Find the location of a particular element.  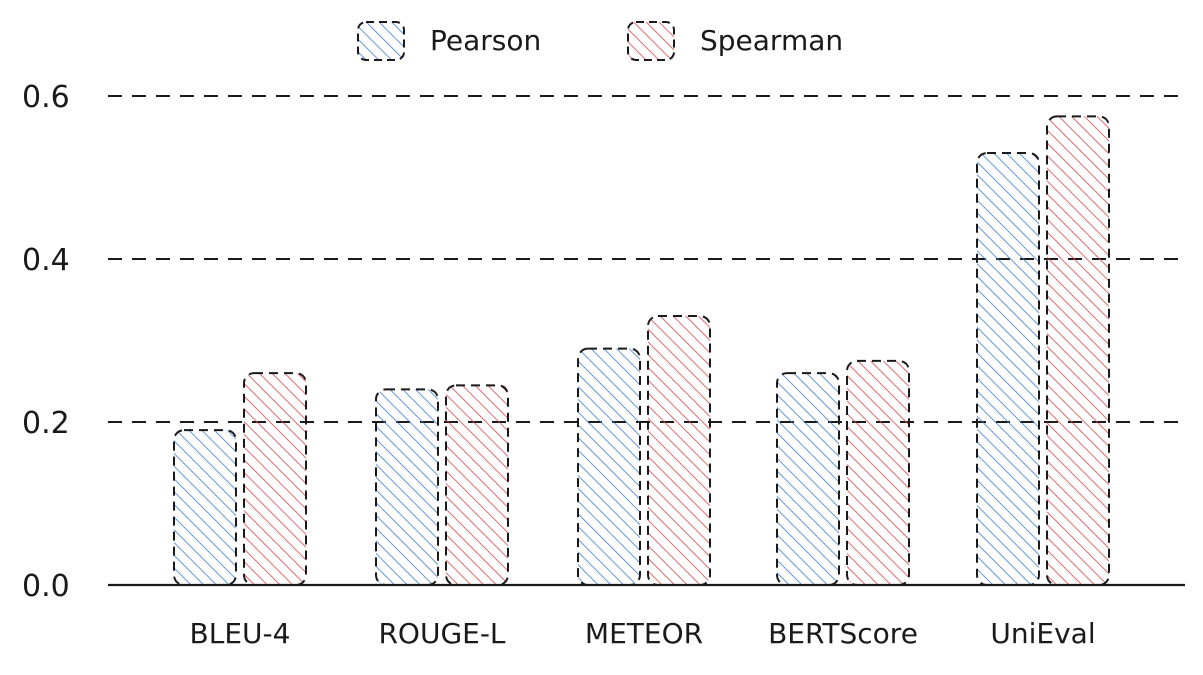

legend-swatch-pearson is located at coordinates (381, 41).